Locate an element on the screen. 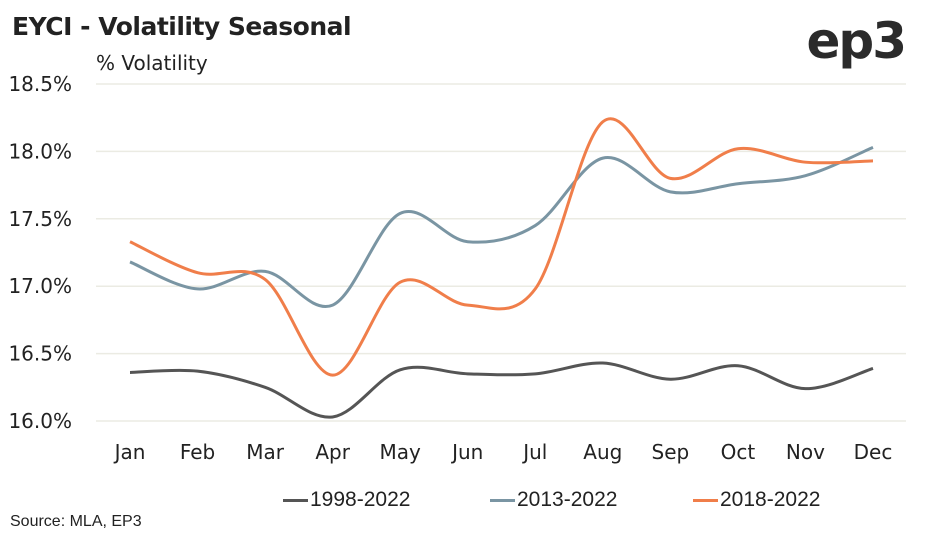  legend-item: 2013-2022 is located at coordinates (553, 500).